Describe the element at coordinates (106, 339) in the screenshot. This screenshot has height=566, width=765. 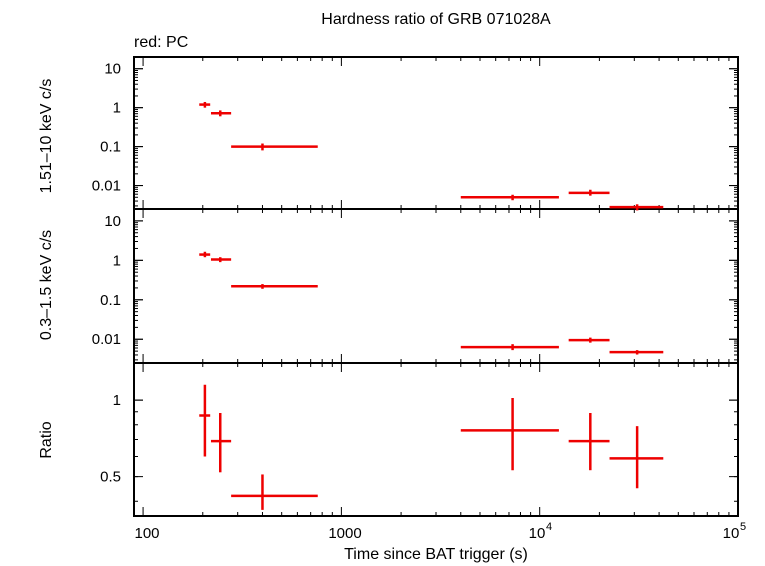
I see `y-tick-label-soft: 0.01` at that location.